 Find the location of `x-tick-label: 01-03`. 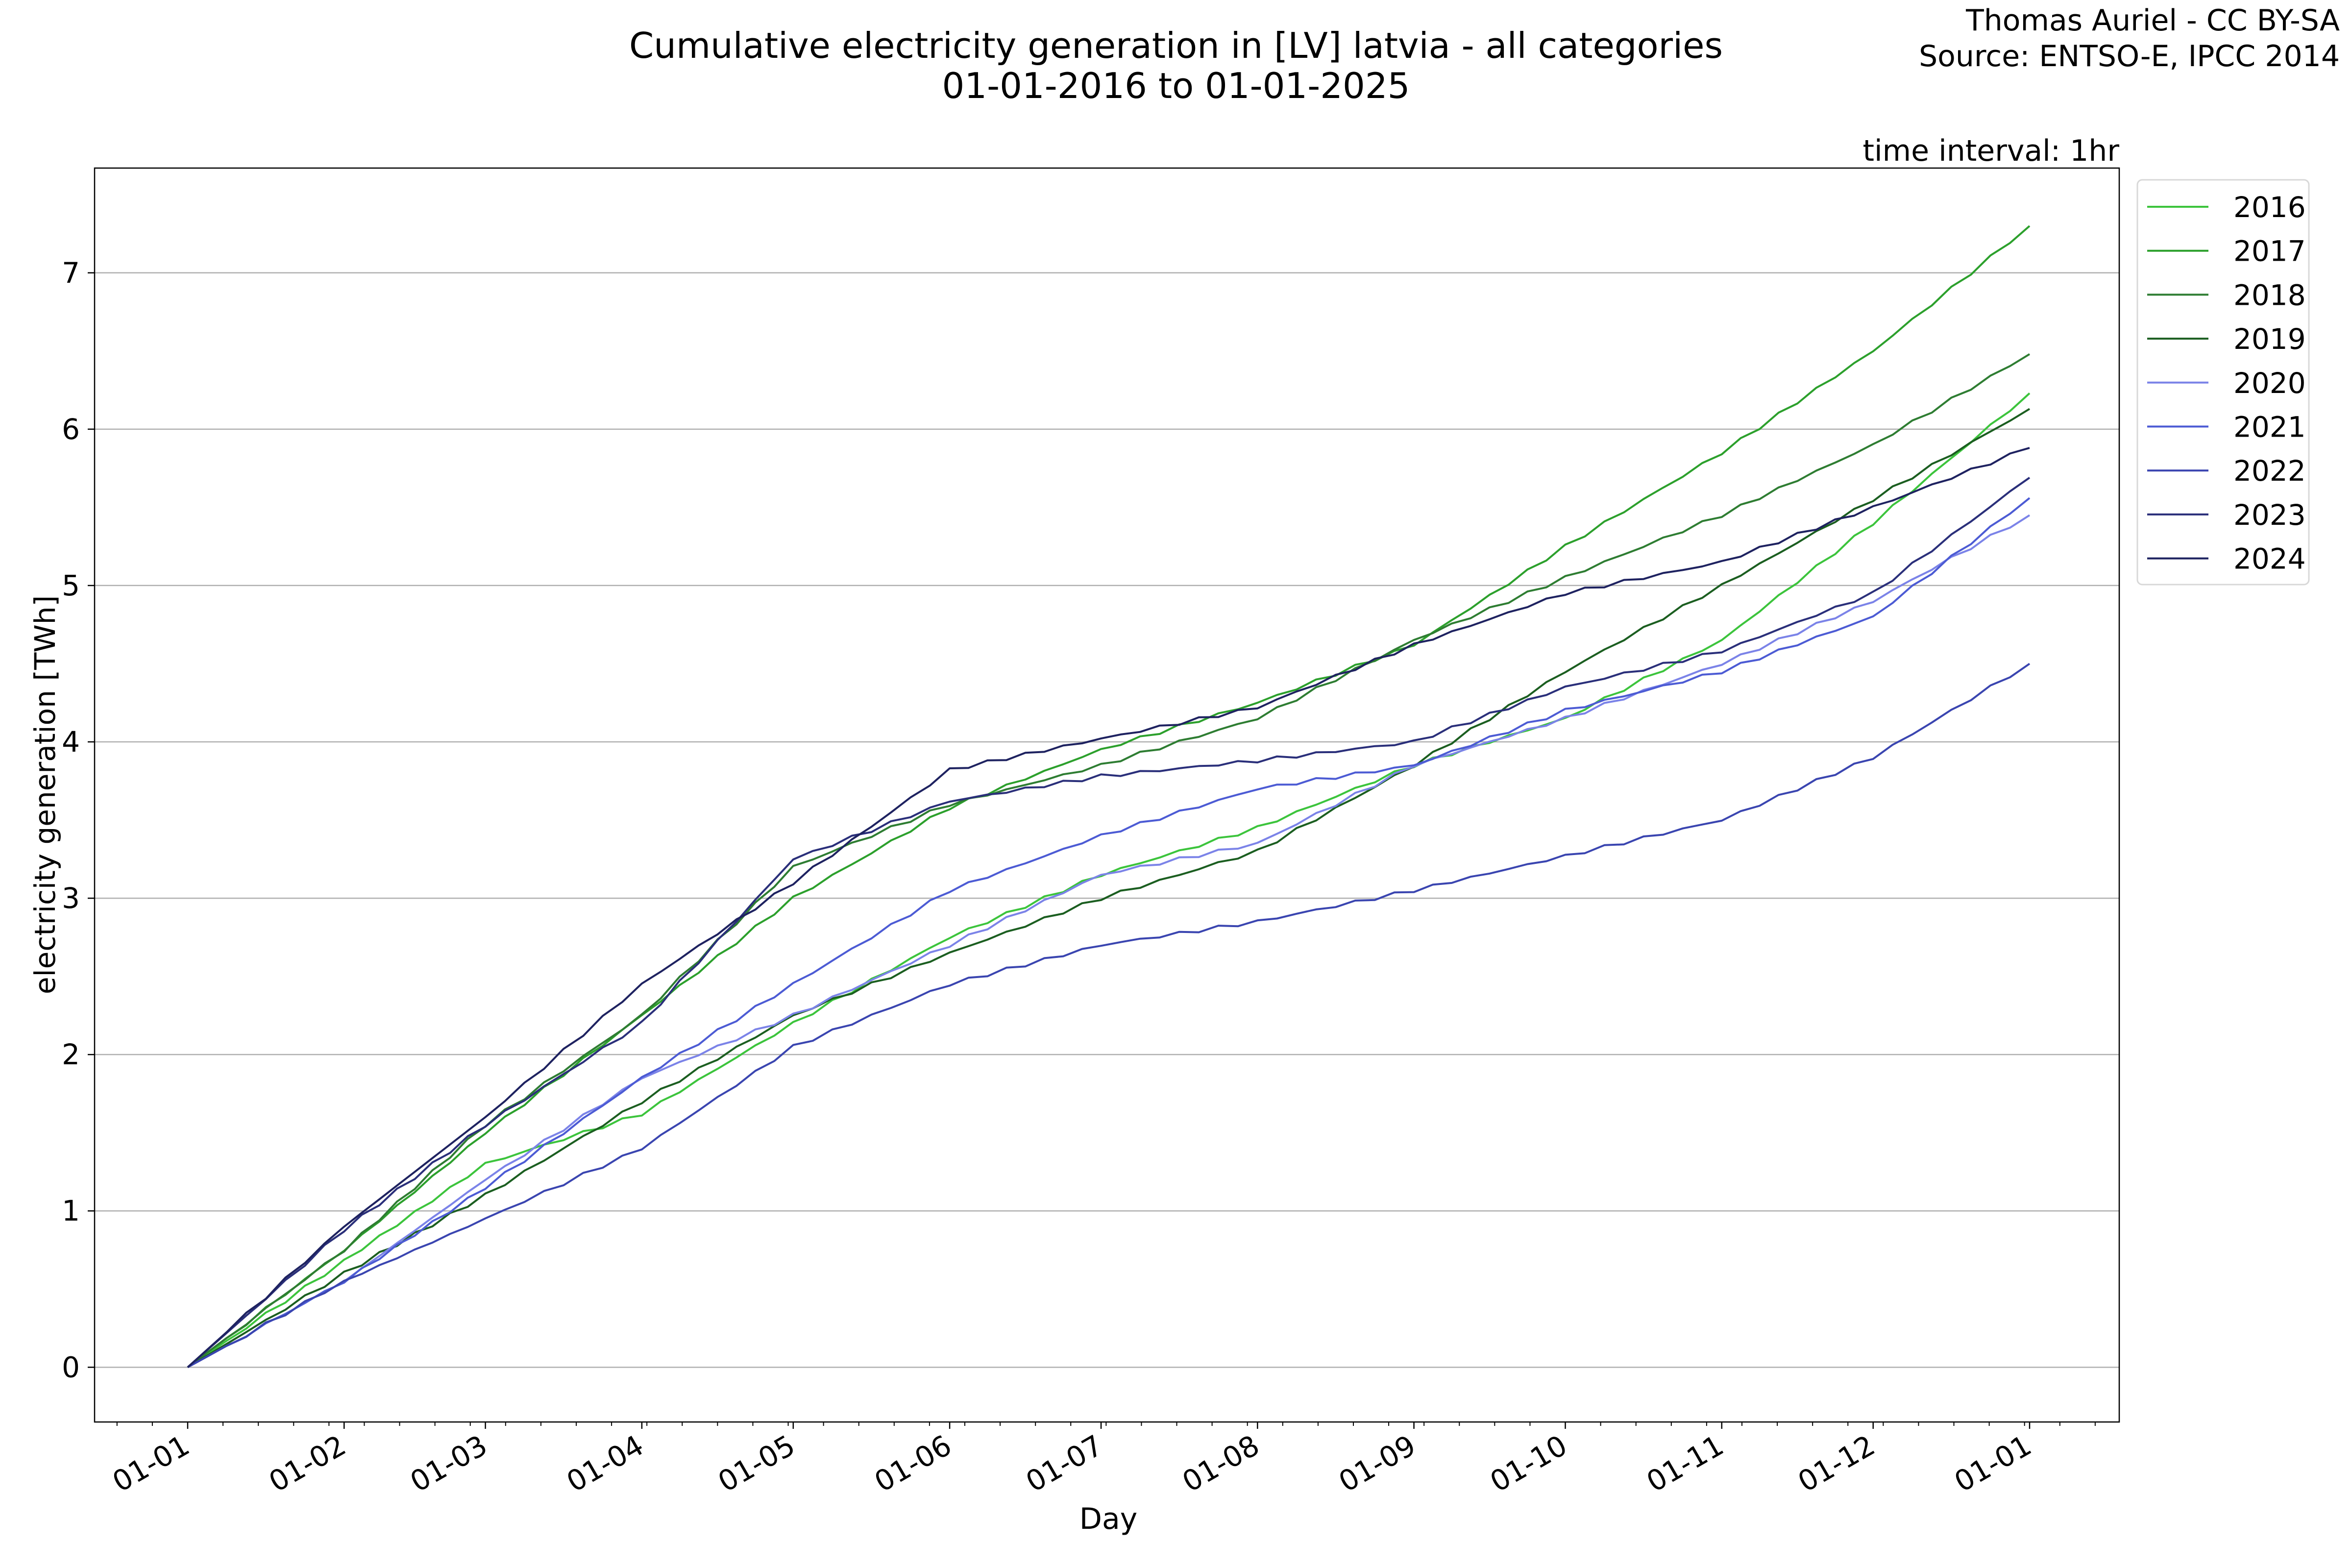

x-tick-label: 01-03 is located at coordinates (449, 1463).